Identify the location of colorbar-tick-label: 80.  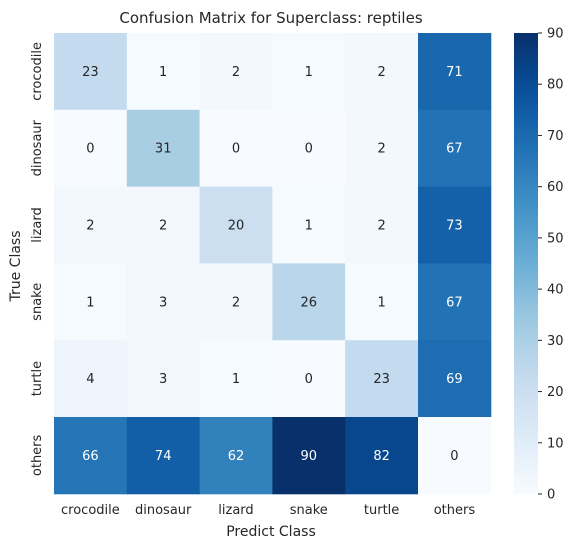
(555, 85).